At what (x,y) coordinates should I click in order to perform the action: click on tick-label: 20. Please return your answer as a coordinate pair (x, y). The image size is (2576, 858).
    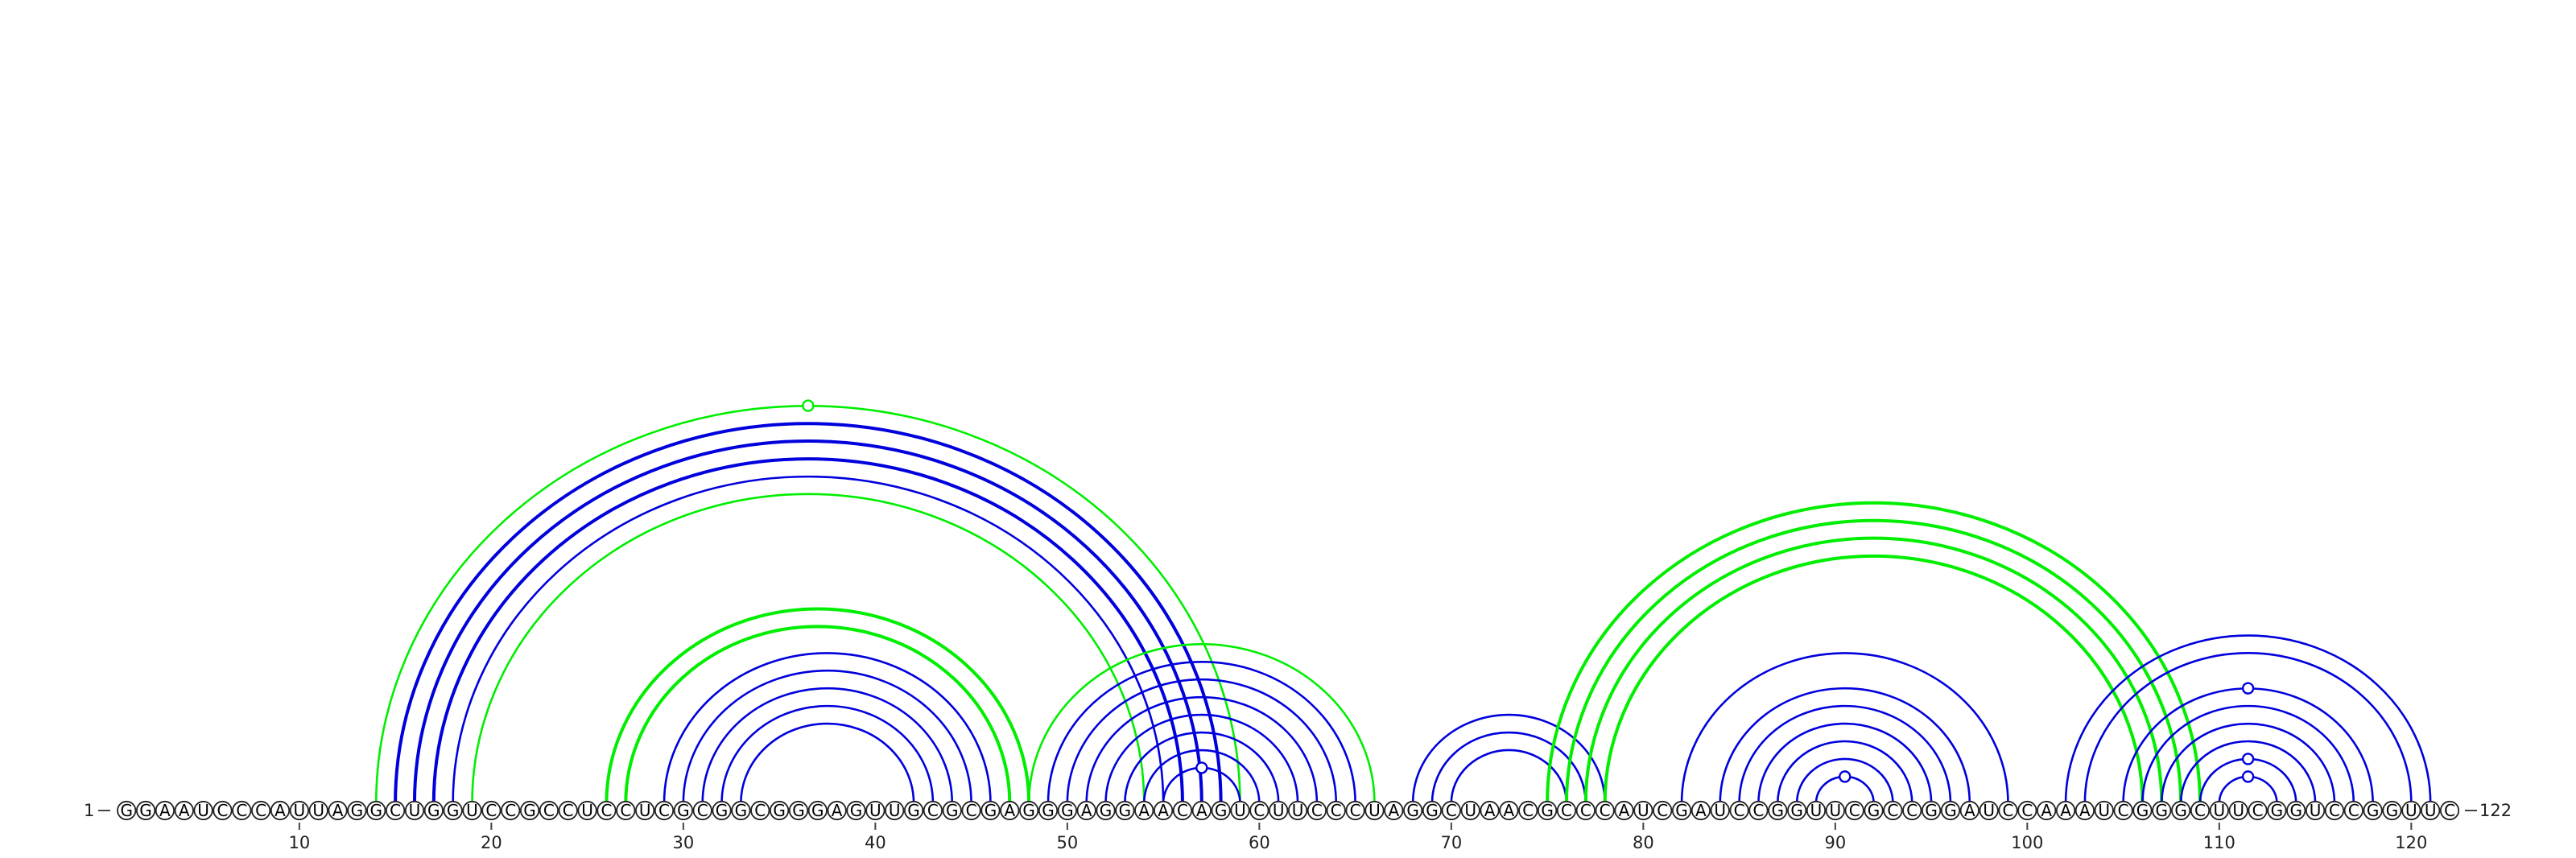
    Looking at the image, I should click on (491, 842).